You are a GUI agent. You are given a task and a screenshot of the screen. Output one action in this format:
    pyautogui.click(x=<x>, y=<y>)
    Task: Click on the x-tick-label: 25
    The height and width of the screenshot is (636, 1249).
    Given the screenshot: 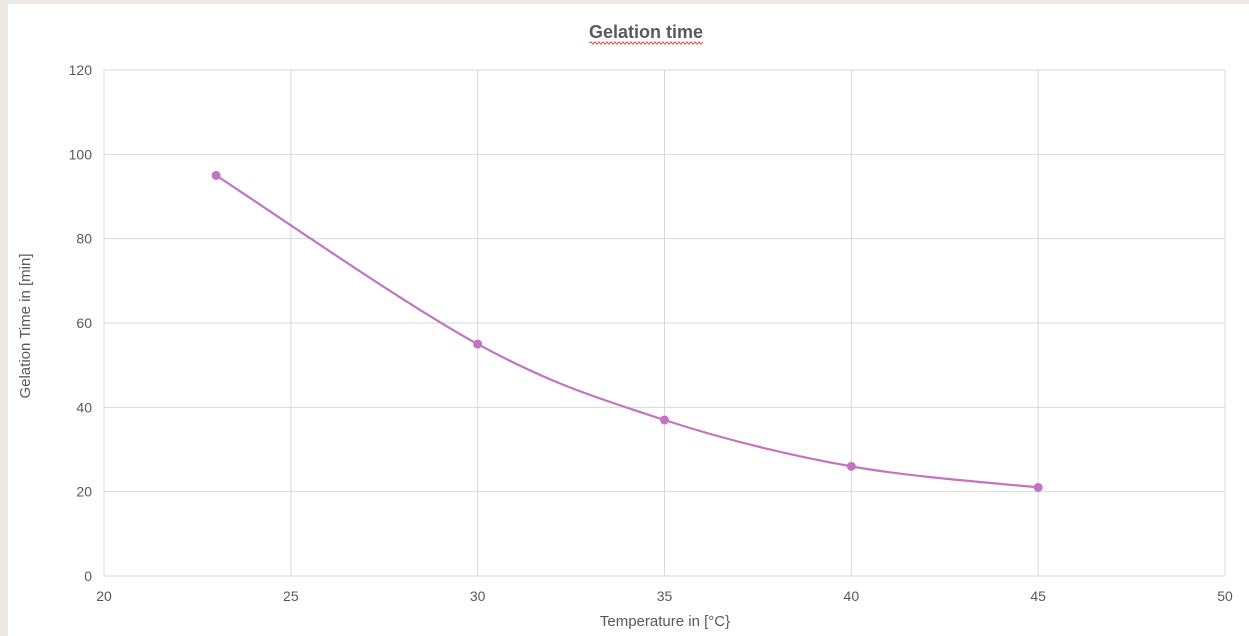 What is the action you would take?
    pyautogui.click(x=291, y=596)
    